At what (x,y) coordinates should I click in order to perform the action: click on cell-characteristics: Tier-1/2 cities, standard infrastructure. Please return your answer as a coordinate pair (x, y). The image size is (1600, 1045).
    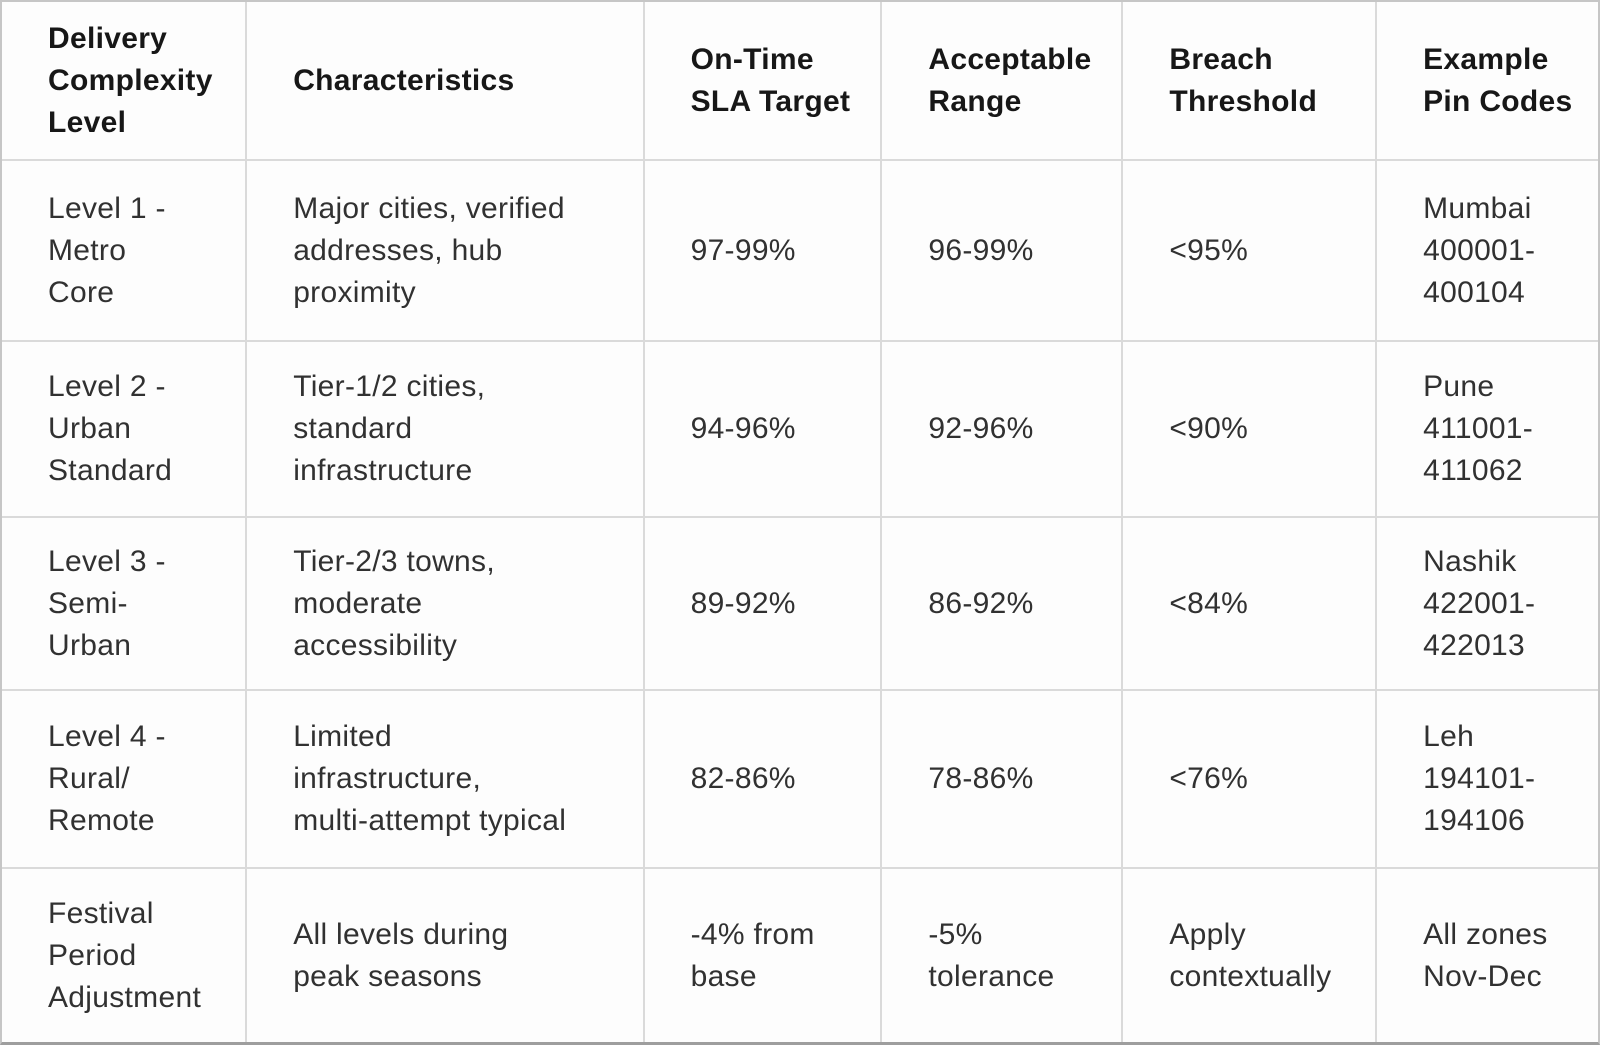
    Looking at the image, I should click on (445, 429).